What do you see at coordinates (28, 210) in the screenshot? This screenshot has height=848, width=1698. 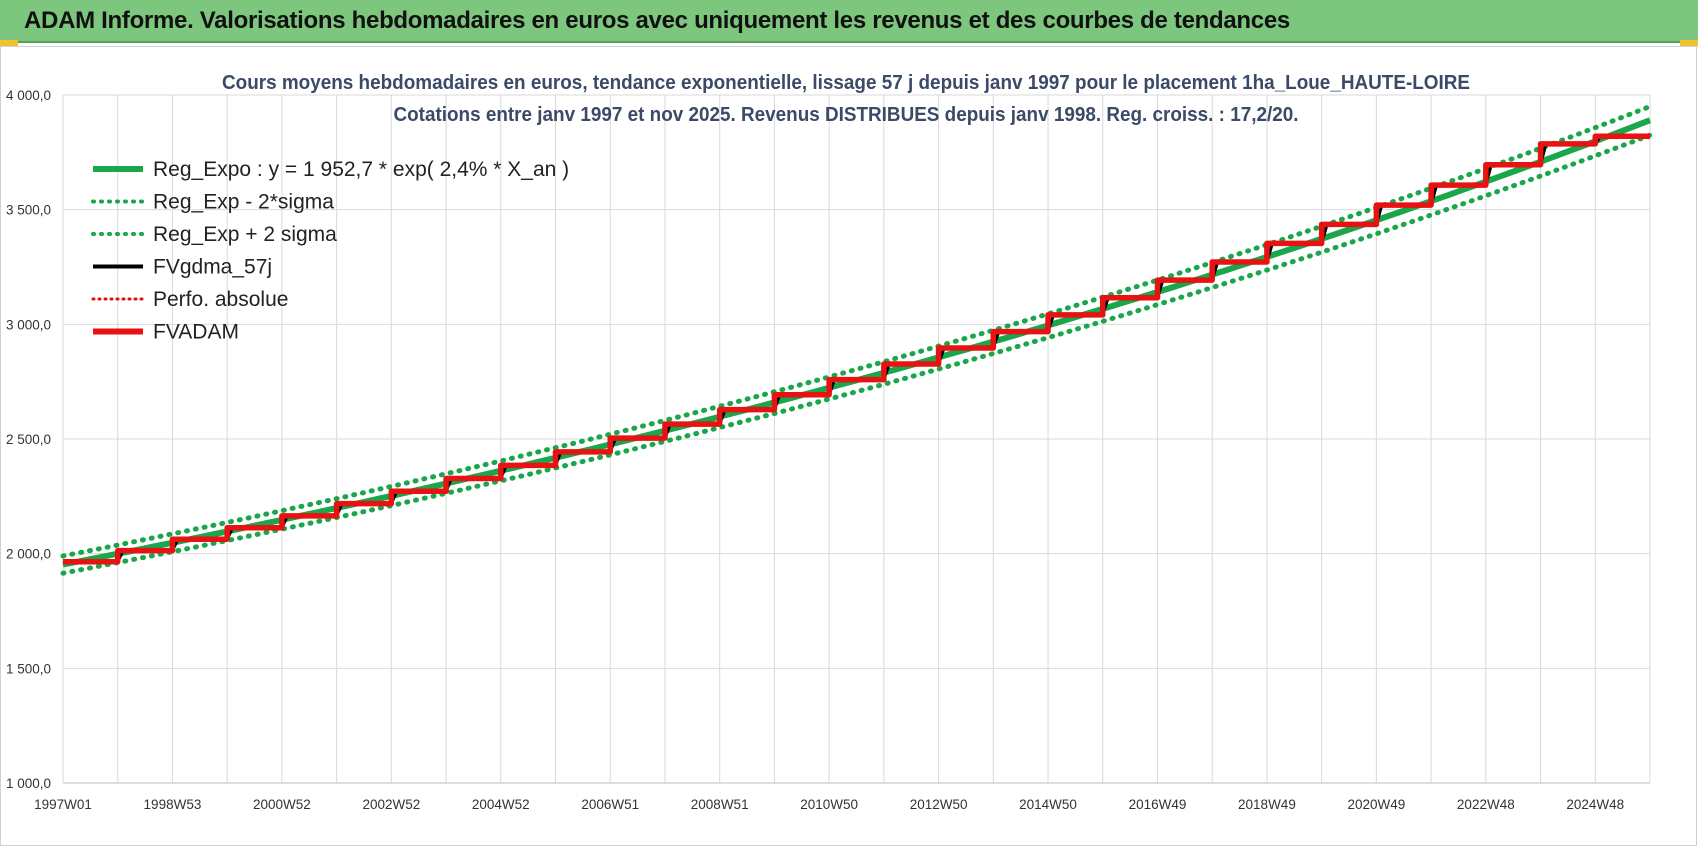 I see `y-tick-label: 3 500,0` at bounding box center [28, 210].